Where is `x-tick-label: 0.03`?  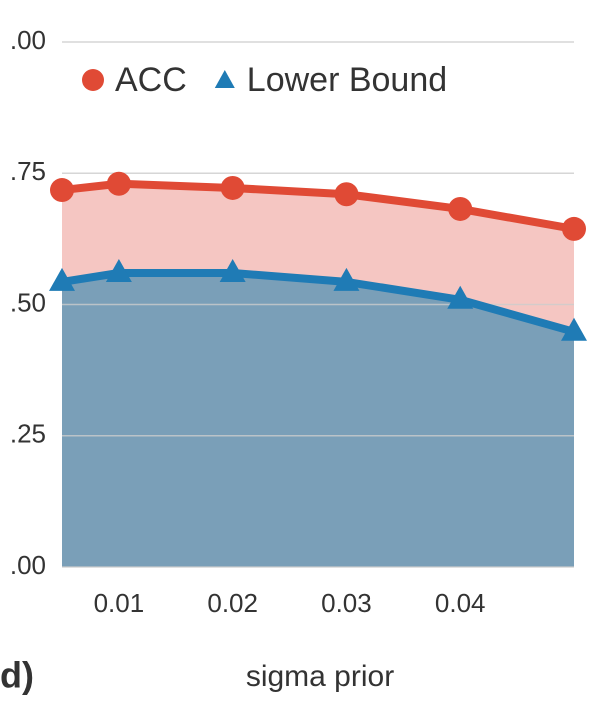 x-tick-label: 0.03 is located at coordinates (346, 603).